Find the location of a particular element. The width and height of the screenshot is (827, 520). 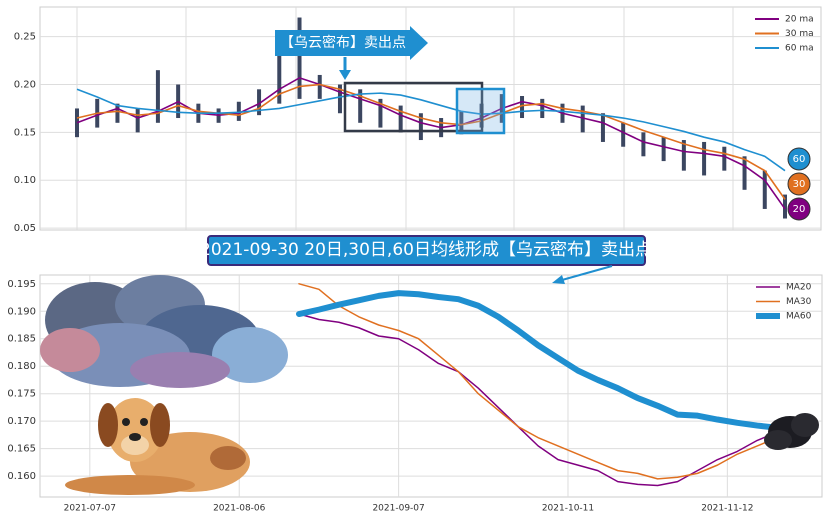

end-badge-label: 20 is located at coordinates (799, 209).